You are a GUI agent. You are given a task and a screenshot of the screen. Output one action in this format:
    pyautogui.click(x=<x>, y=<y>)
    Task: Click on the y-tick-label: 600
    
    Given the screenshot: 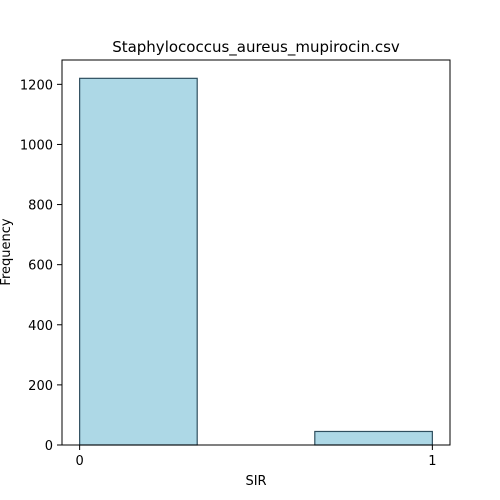 What is the action you would take?
    pyautogui.click(x=40, y=266)
    